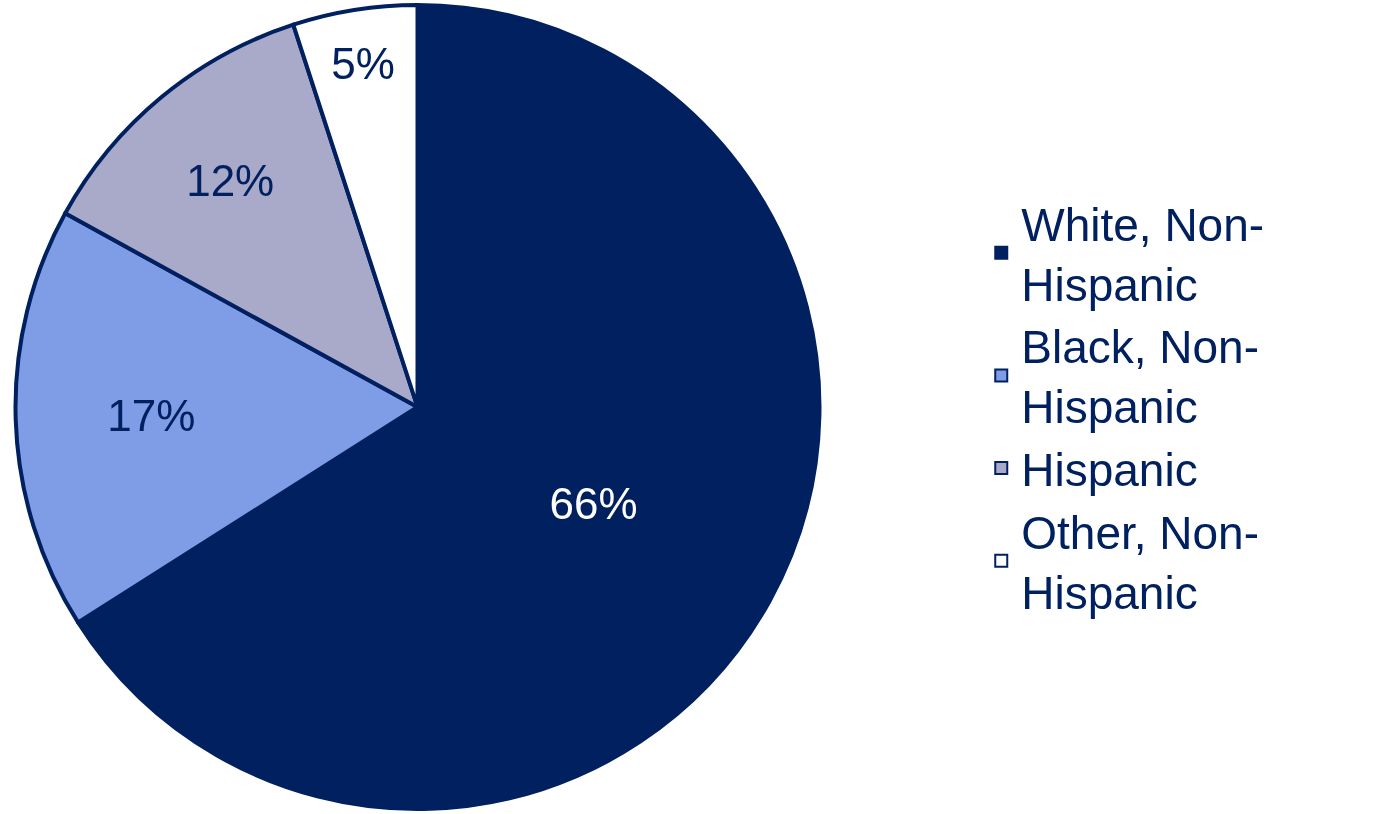  Describe the element at coordinates (1109, 470) in the screenshot. I see `legend-label: Hispanic` at that location.